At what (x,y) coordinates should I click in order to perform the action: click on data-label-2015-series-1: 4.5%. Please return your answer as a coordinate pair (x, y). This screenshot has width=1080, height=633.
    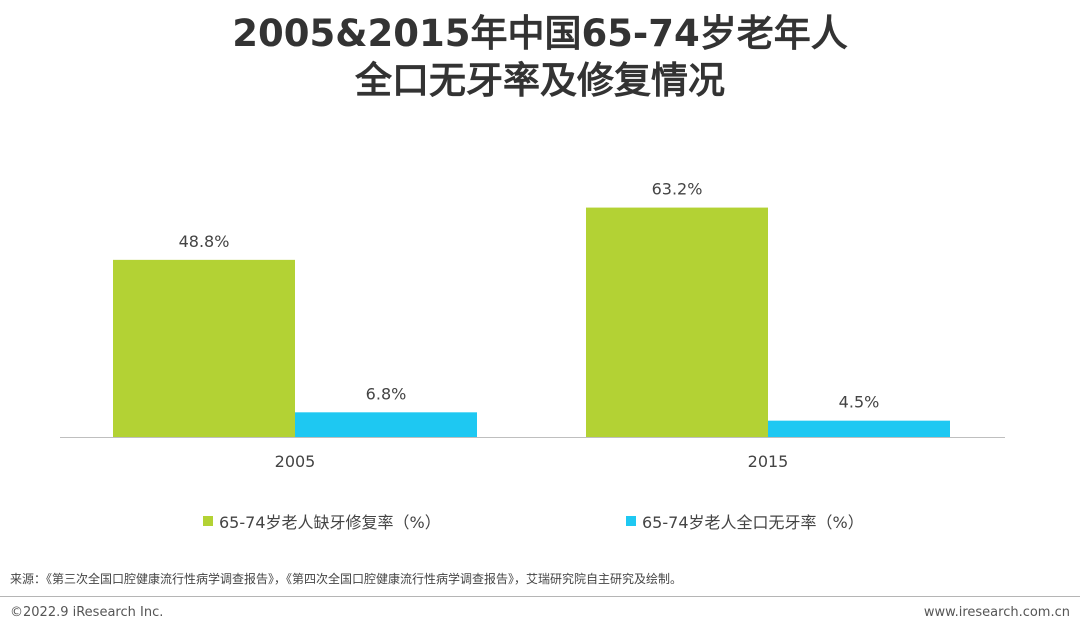
    Looking at the image, I should click on (859, 402).